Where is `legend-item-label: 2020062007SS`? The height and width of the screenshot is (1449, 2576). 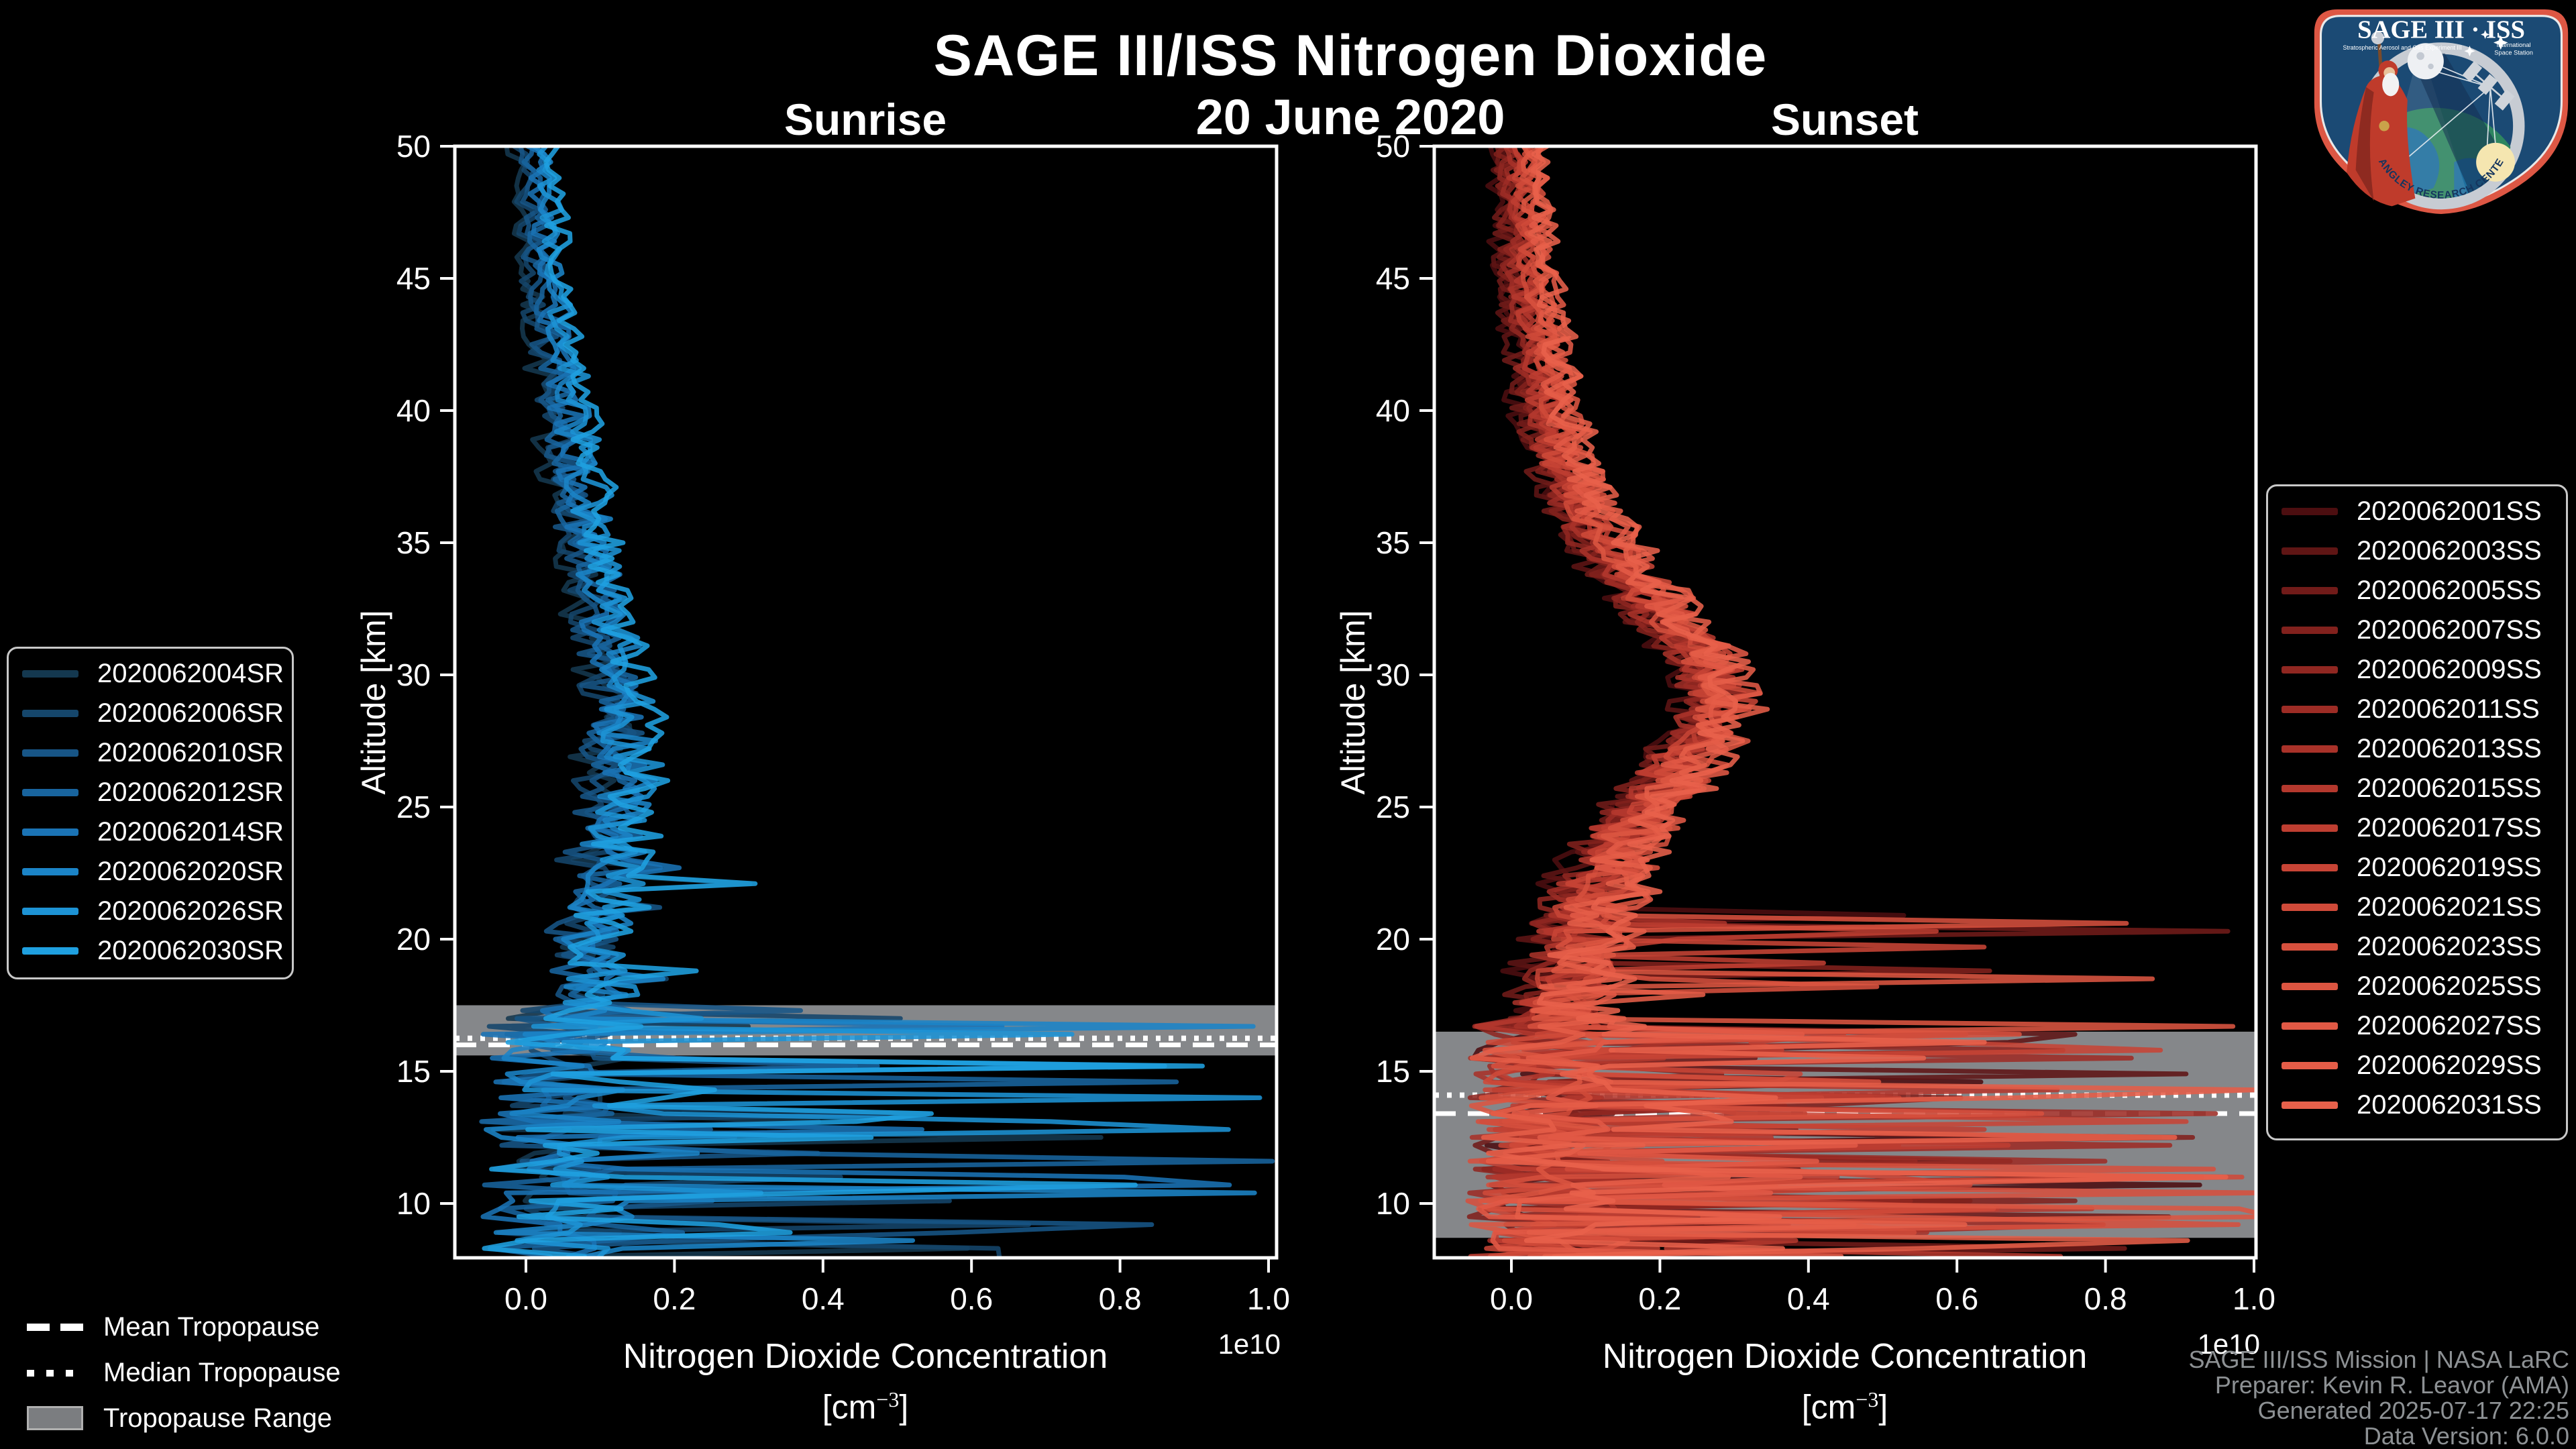
legend-item-label: 2020062007SS is located at coordinates (2449, 630).